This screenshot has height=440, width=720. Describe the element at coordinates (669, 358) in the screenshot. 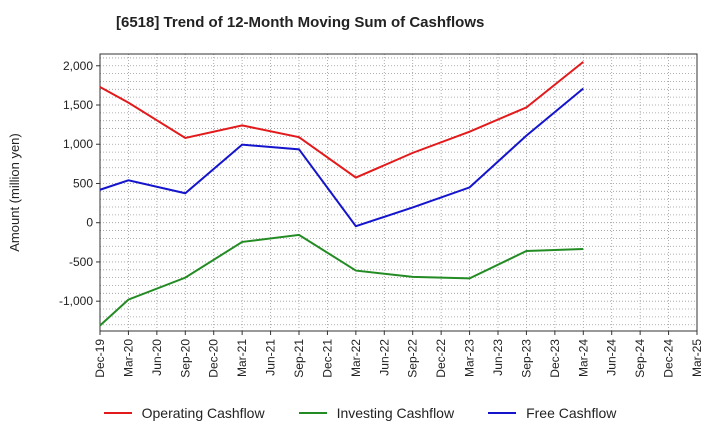

I see `x-tick-label: Dec-24` at that location.